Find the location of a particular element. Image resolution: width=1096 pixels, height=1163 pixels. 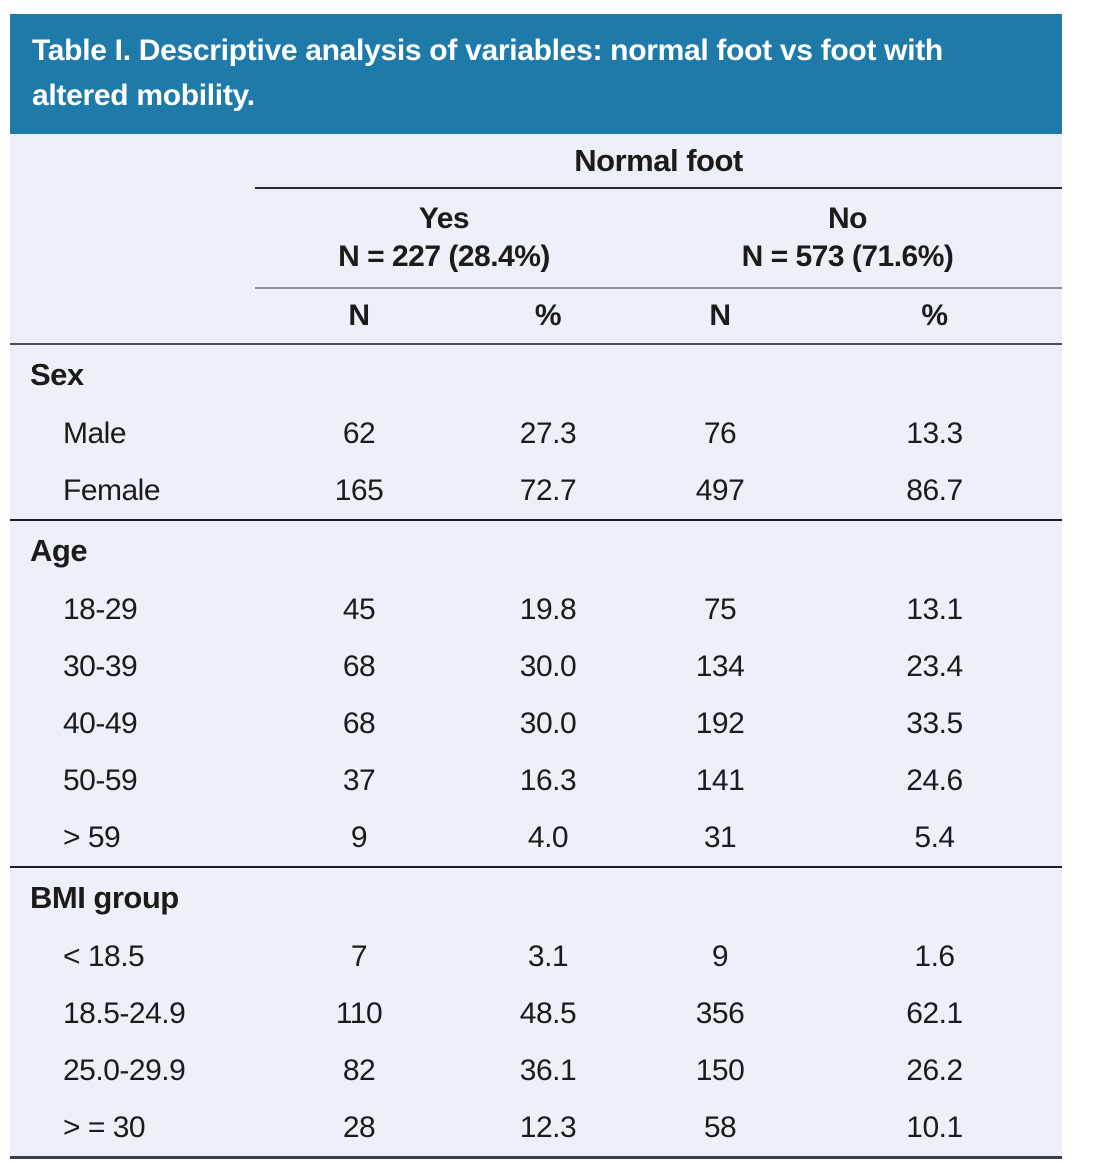

cell-value: 19.8 is located at coordinates (548, 609).